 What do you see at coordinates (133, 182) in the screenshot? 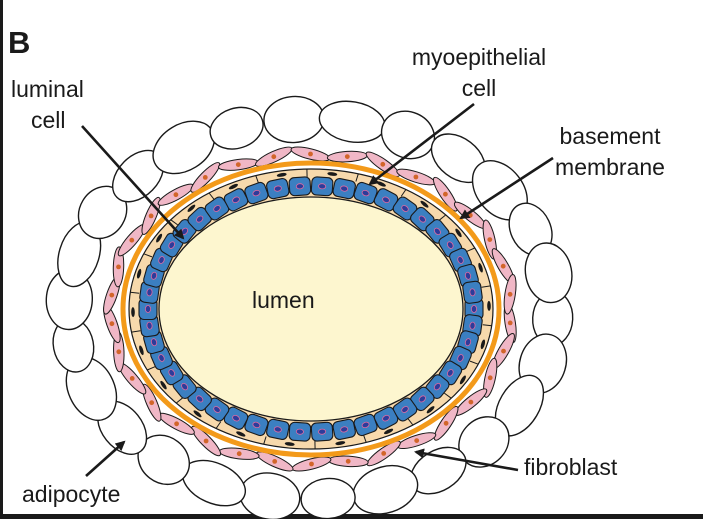
I see `luminal-cell-arrow` at bounding box center [133, 182].